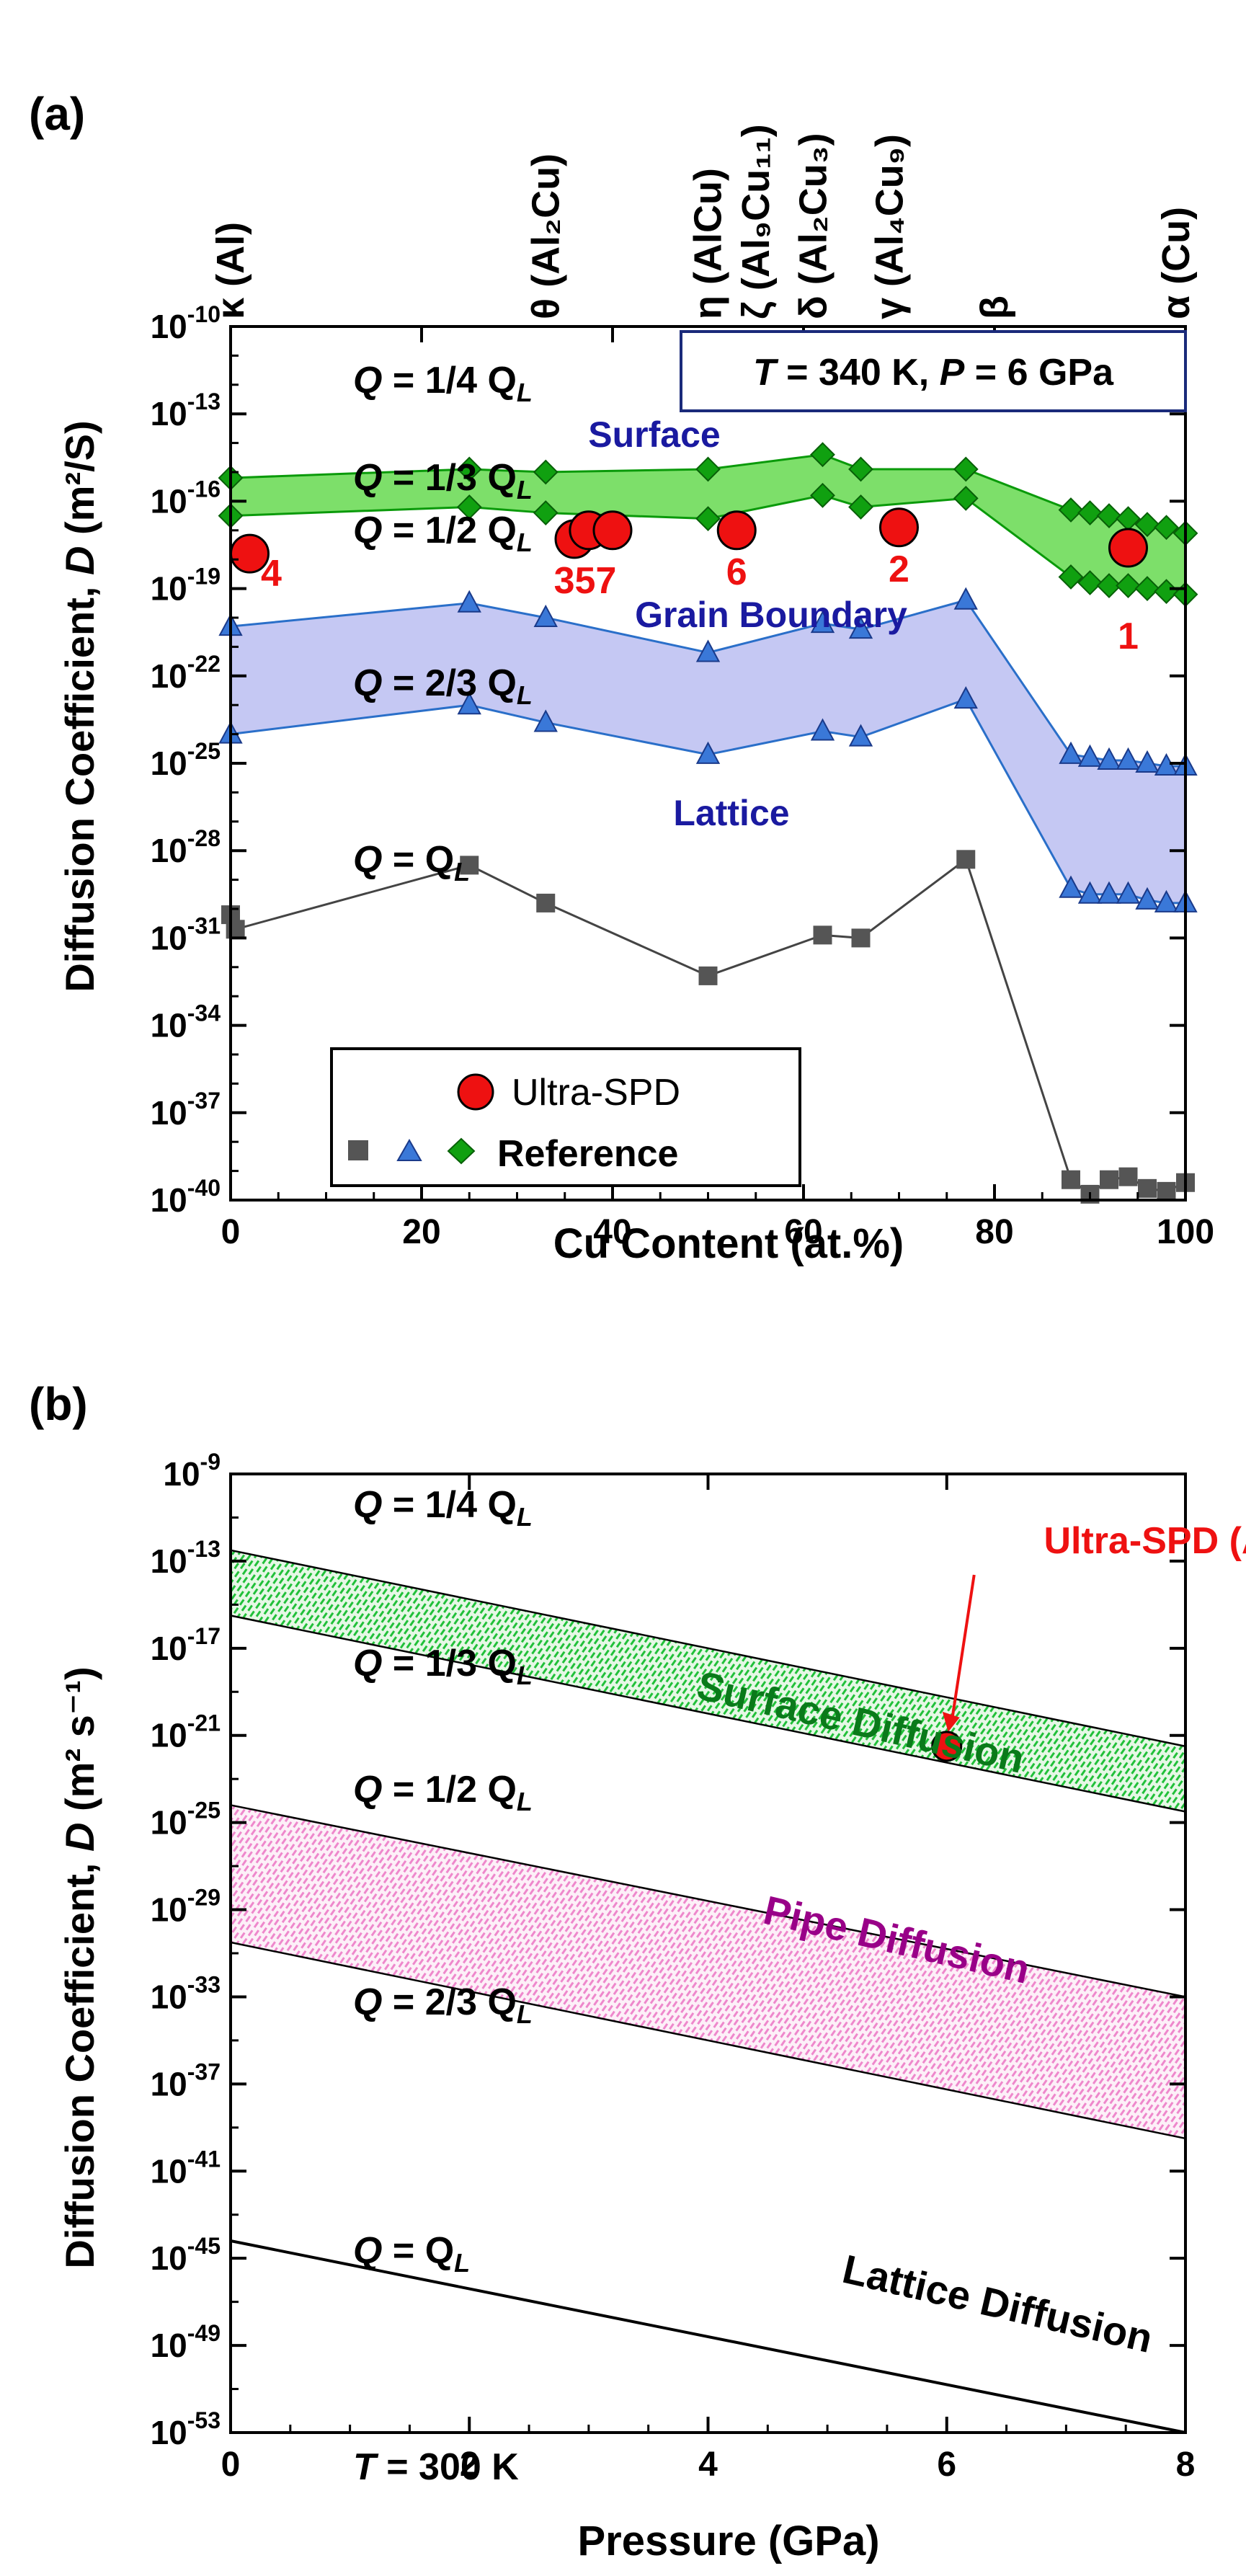 The width and height of the screenshot is (1246, 2576). Describe the element at coordinates (545, 236) in the screenshot. I see `phase-label: θ (Al₂Cu)` at that location.